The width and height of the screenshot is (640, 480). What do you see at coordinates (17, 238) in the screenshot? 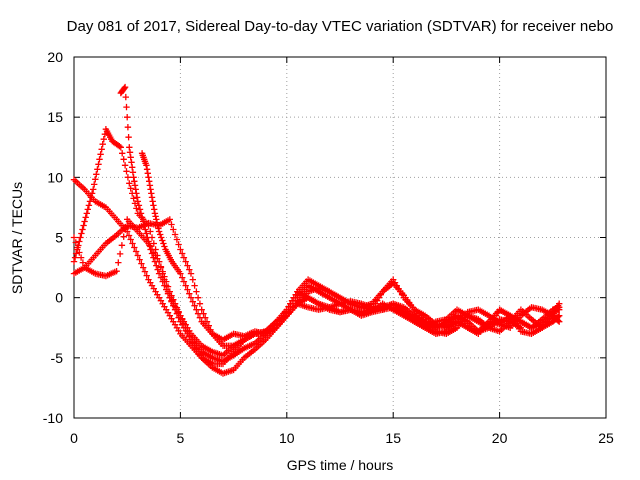
I see `y-axis-label: SDTVAR / TECUs` at bounding box center [17, 238].